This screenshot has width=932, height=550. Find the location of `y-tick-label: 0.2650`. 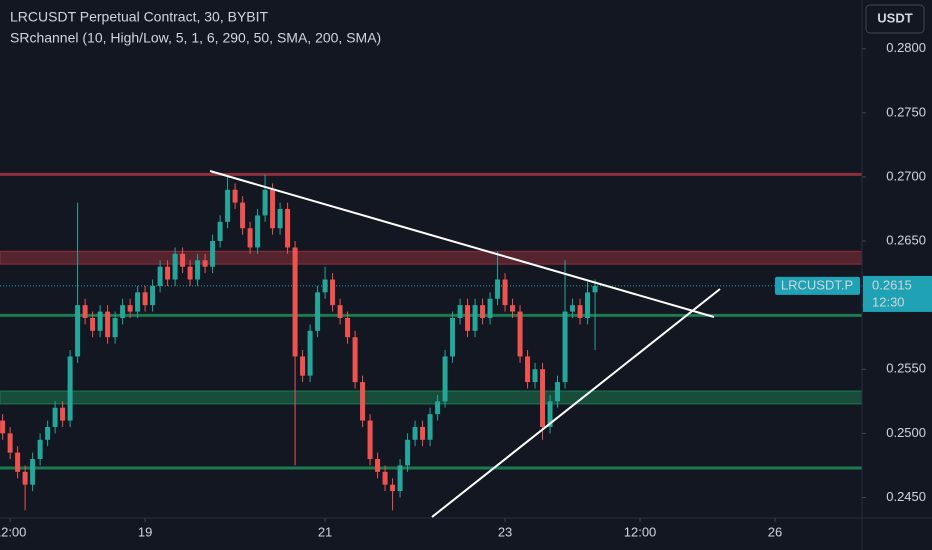

y-tick-label: 0.2650 is located at coordinates (906, 239).